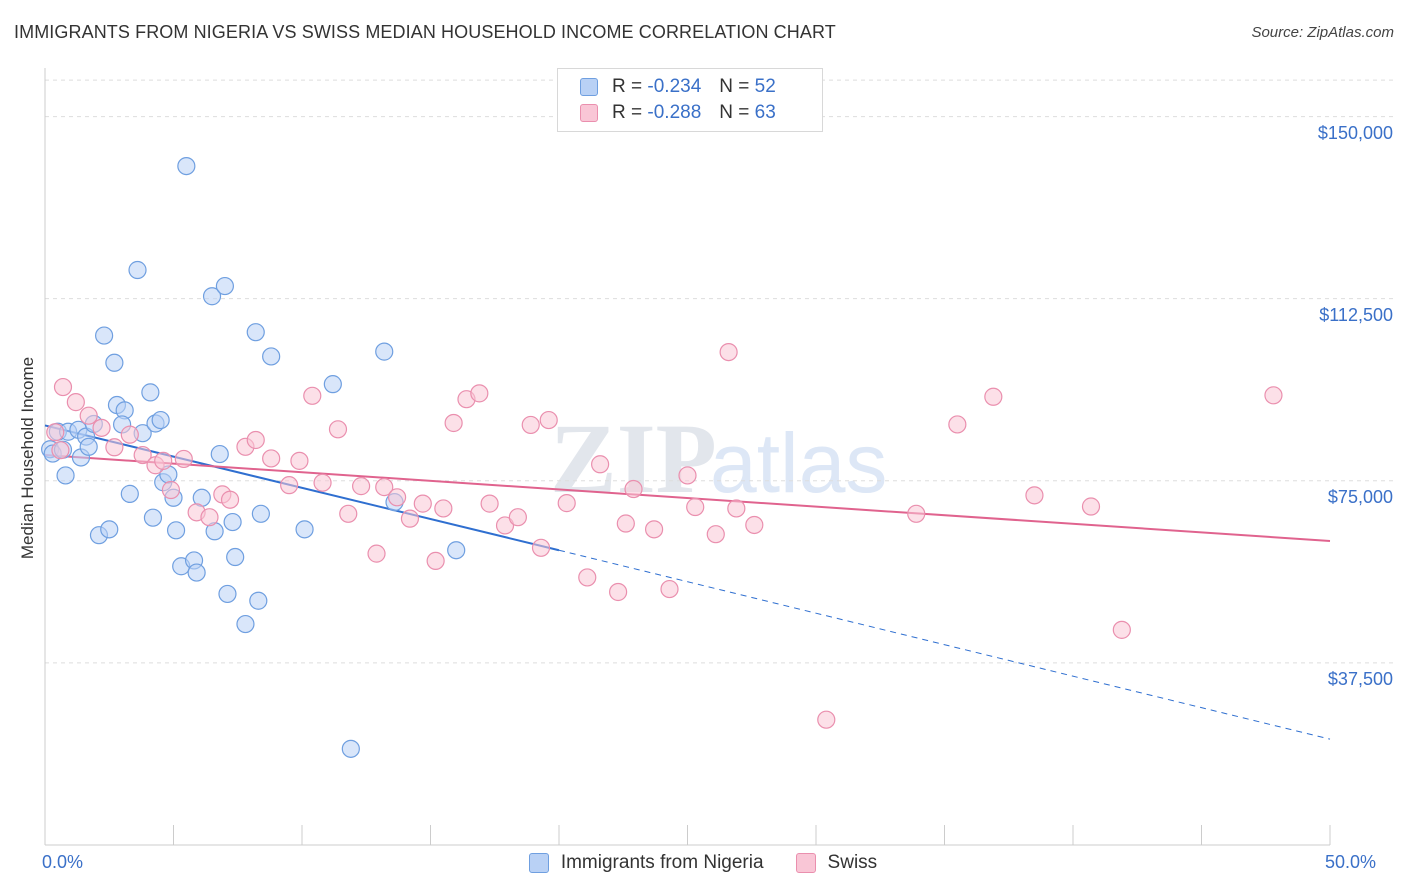  I want to click on legend-n-value: 52, so click(765, 86).